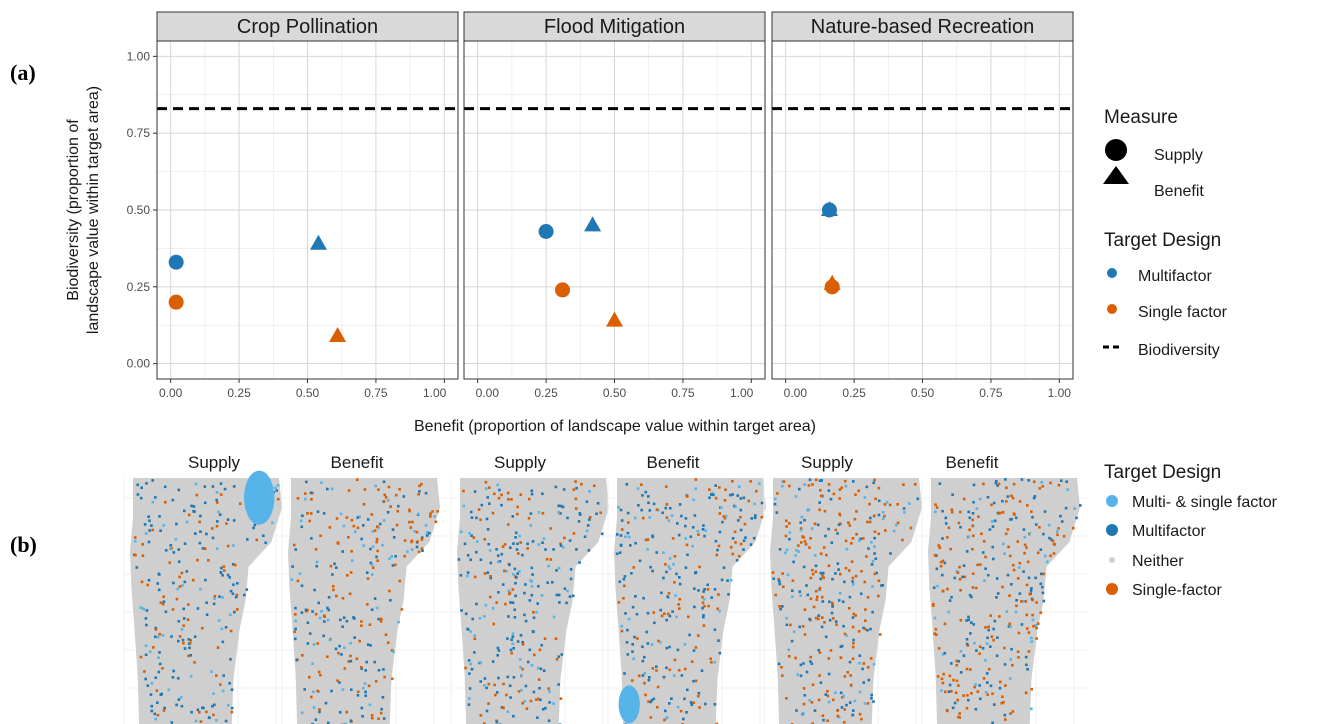 The width and height of the screenshot is (1334, 724). Describe the element at coordinates (1141, 117) in the screenshot. I see `legend-measure-title: Measure` at that location.